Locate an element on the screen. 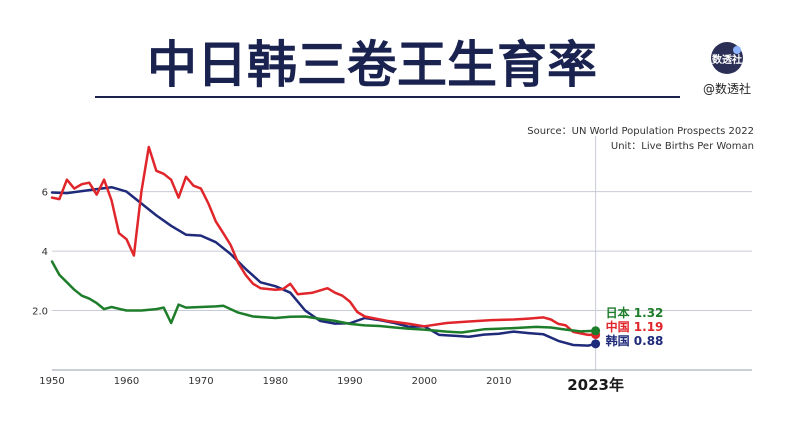 Image resolution: width=792 pixels, height=430 pixels. logo: 数透社 is located at coordinates (727, 58).